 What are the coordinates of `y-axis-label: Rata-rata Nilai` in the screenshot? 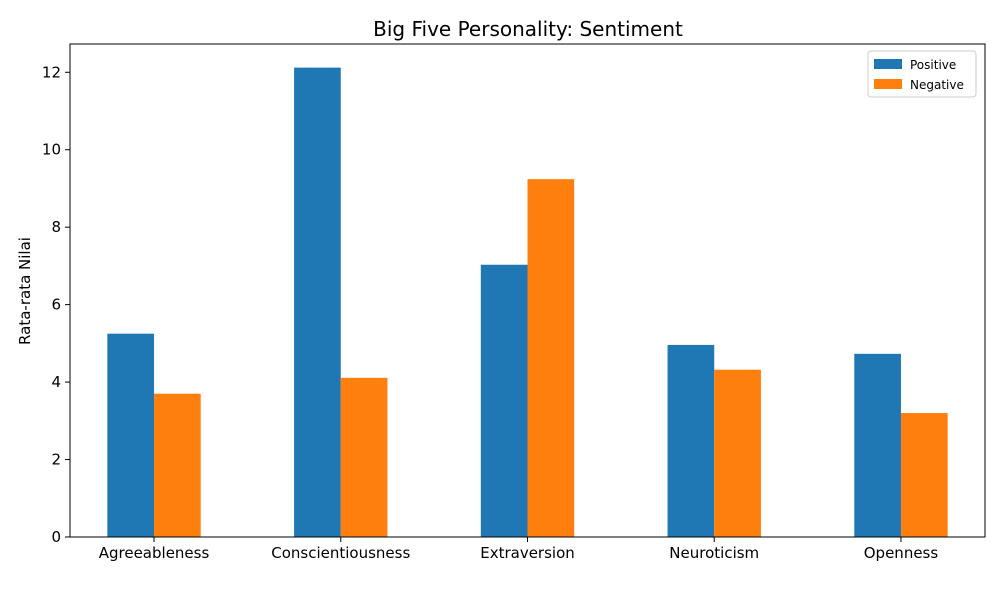 It's located at (25, 291).